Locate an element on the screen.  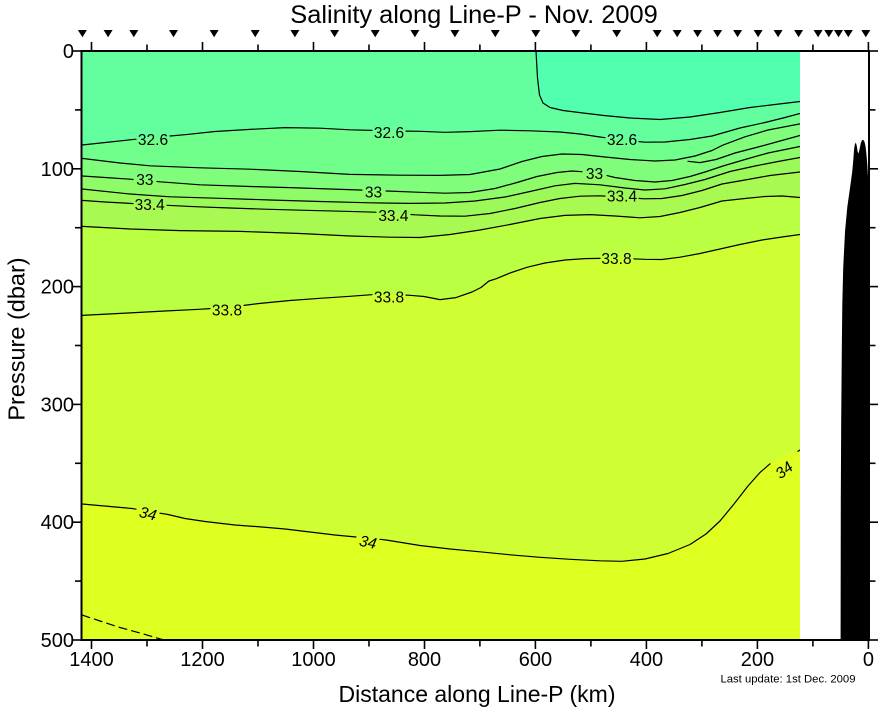
svg-text: 300 is located at coordinates (57, 405).